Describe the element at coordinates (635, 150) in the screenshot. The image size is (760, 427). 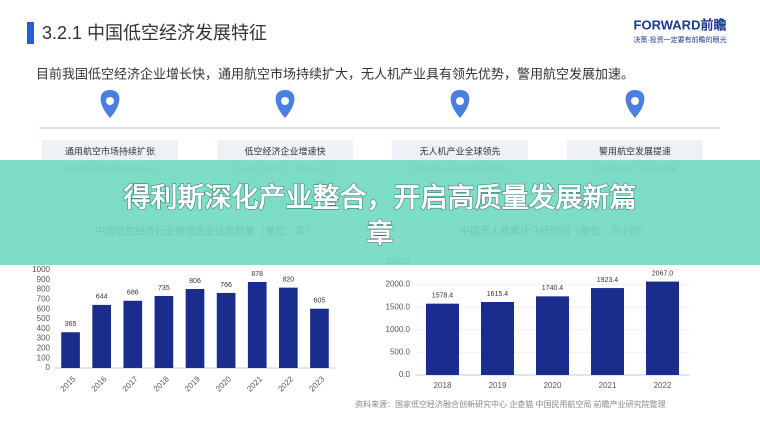
I see `card-title: 警用航空发展提速` at that location.